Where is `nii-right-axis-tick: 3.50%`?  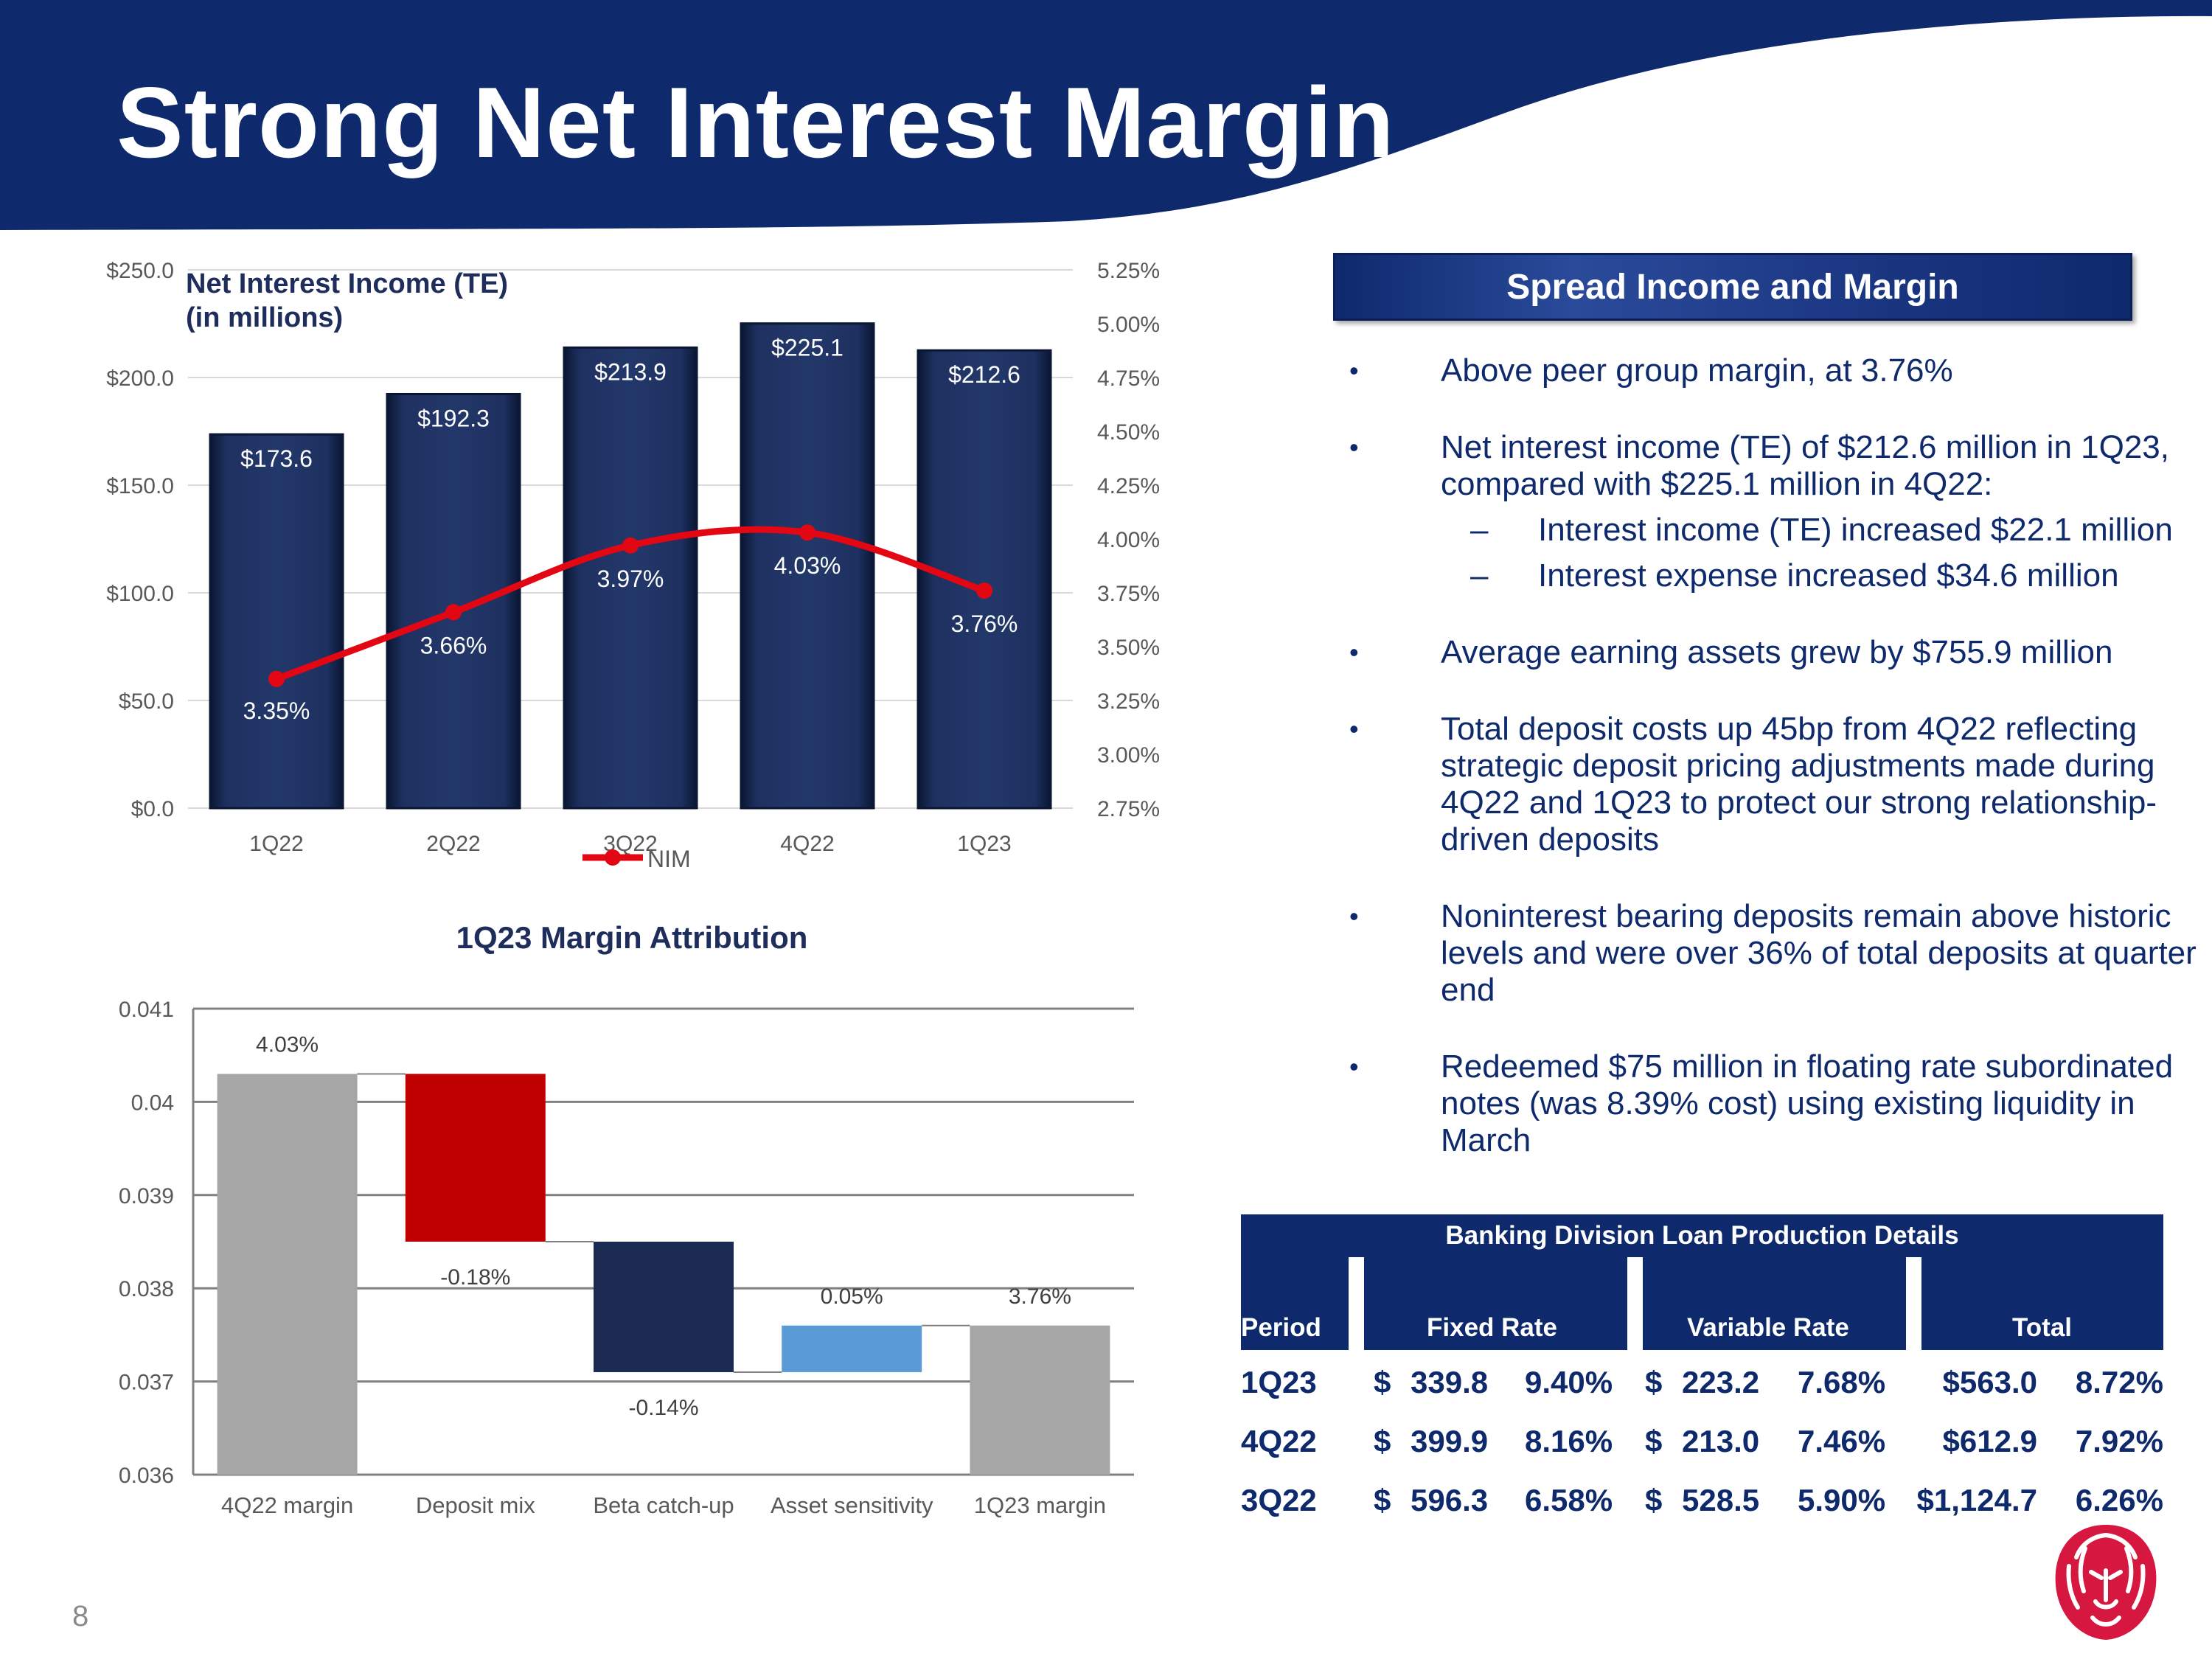 nii-right-axis-tick: 3.50% is located at coordinates (1128, 648).